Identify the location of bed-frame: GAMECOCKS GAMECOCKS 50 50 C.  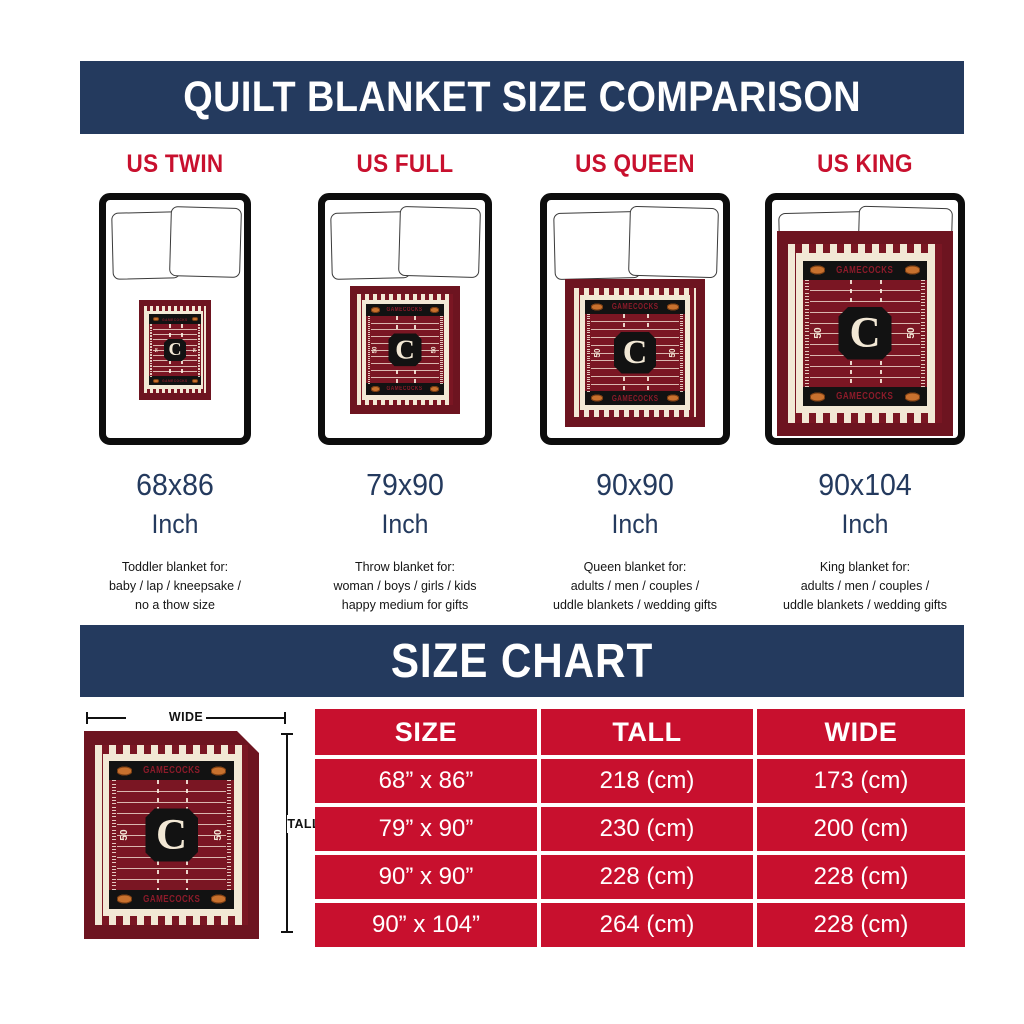
(175, 319).